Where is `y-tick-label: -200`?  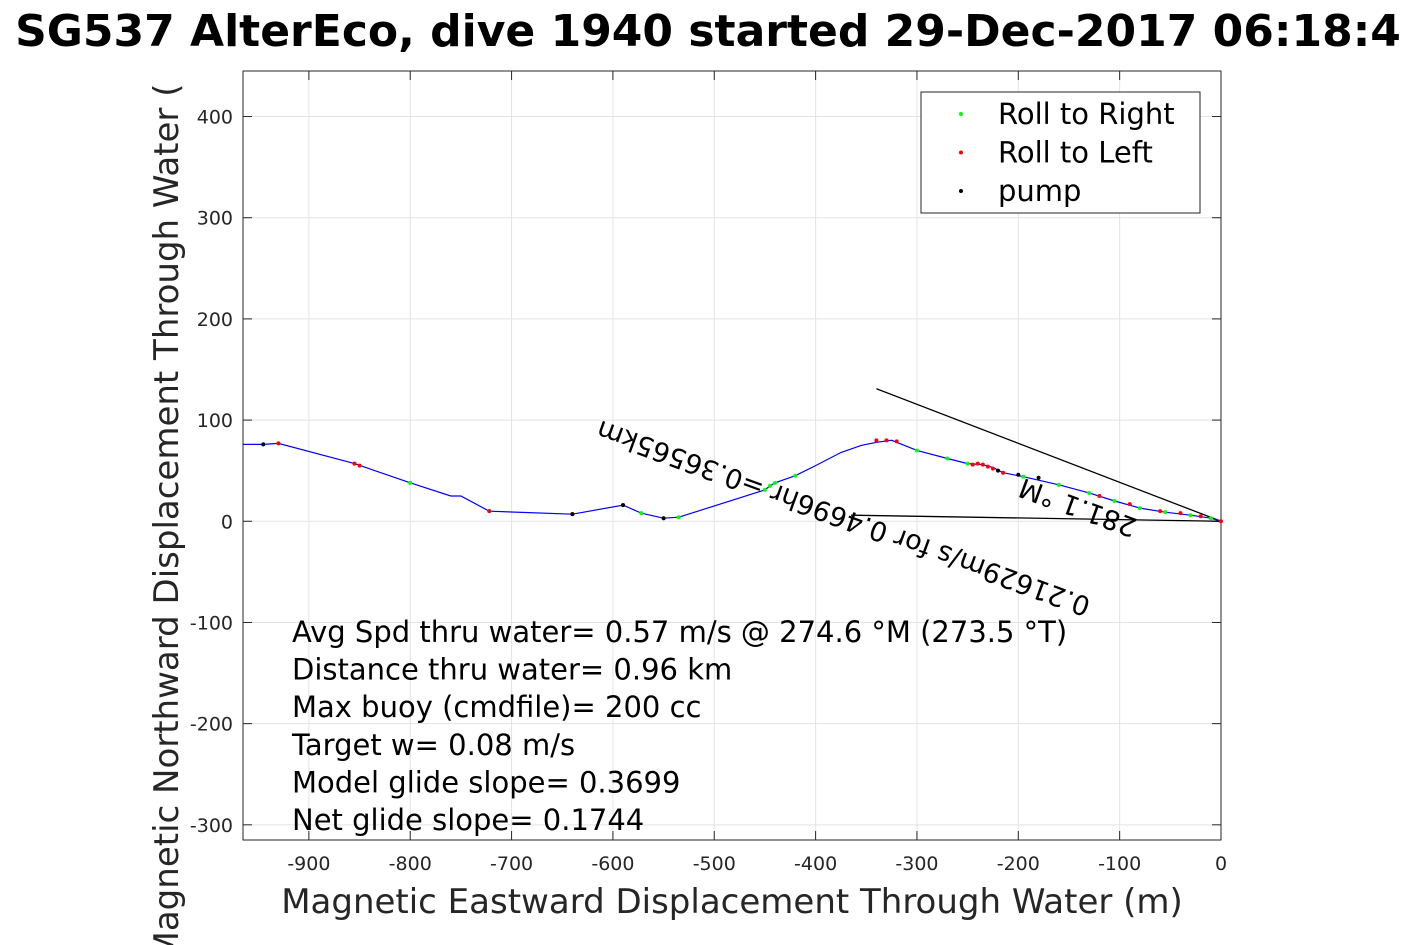
y-tick-label: -200 is located at coordinates (211, 725).